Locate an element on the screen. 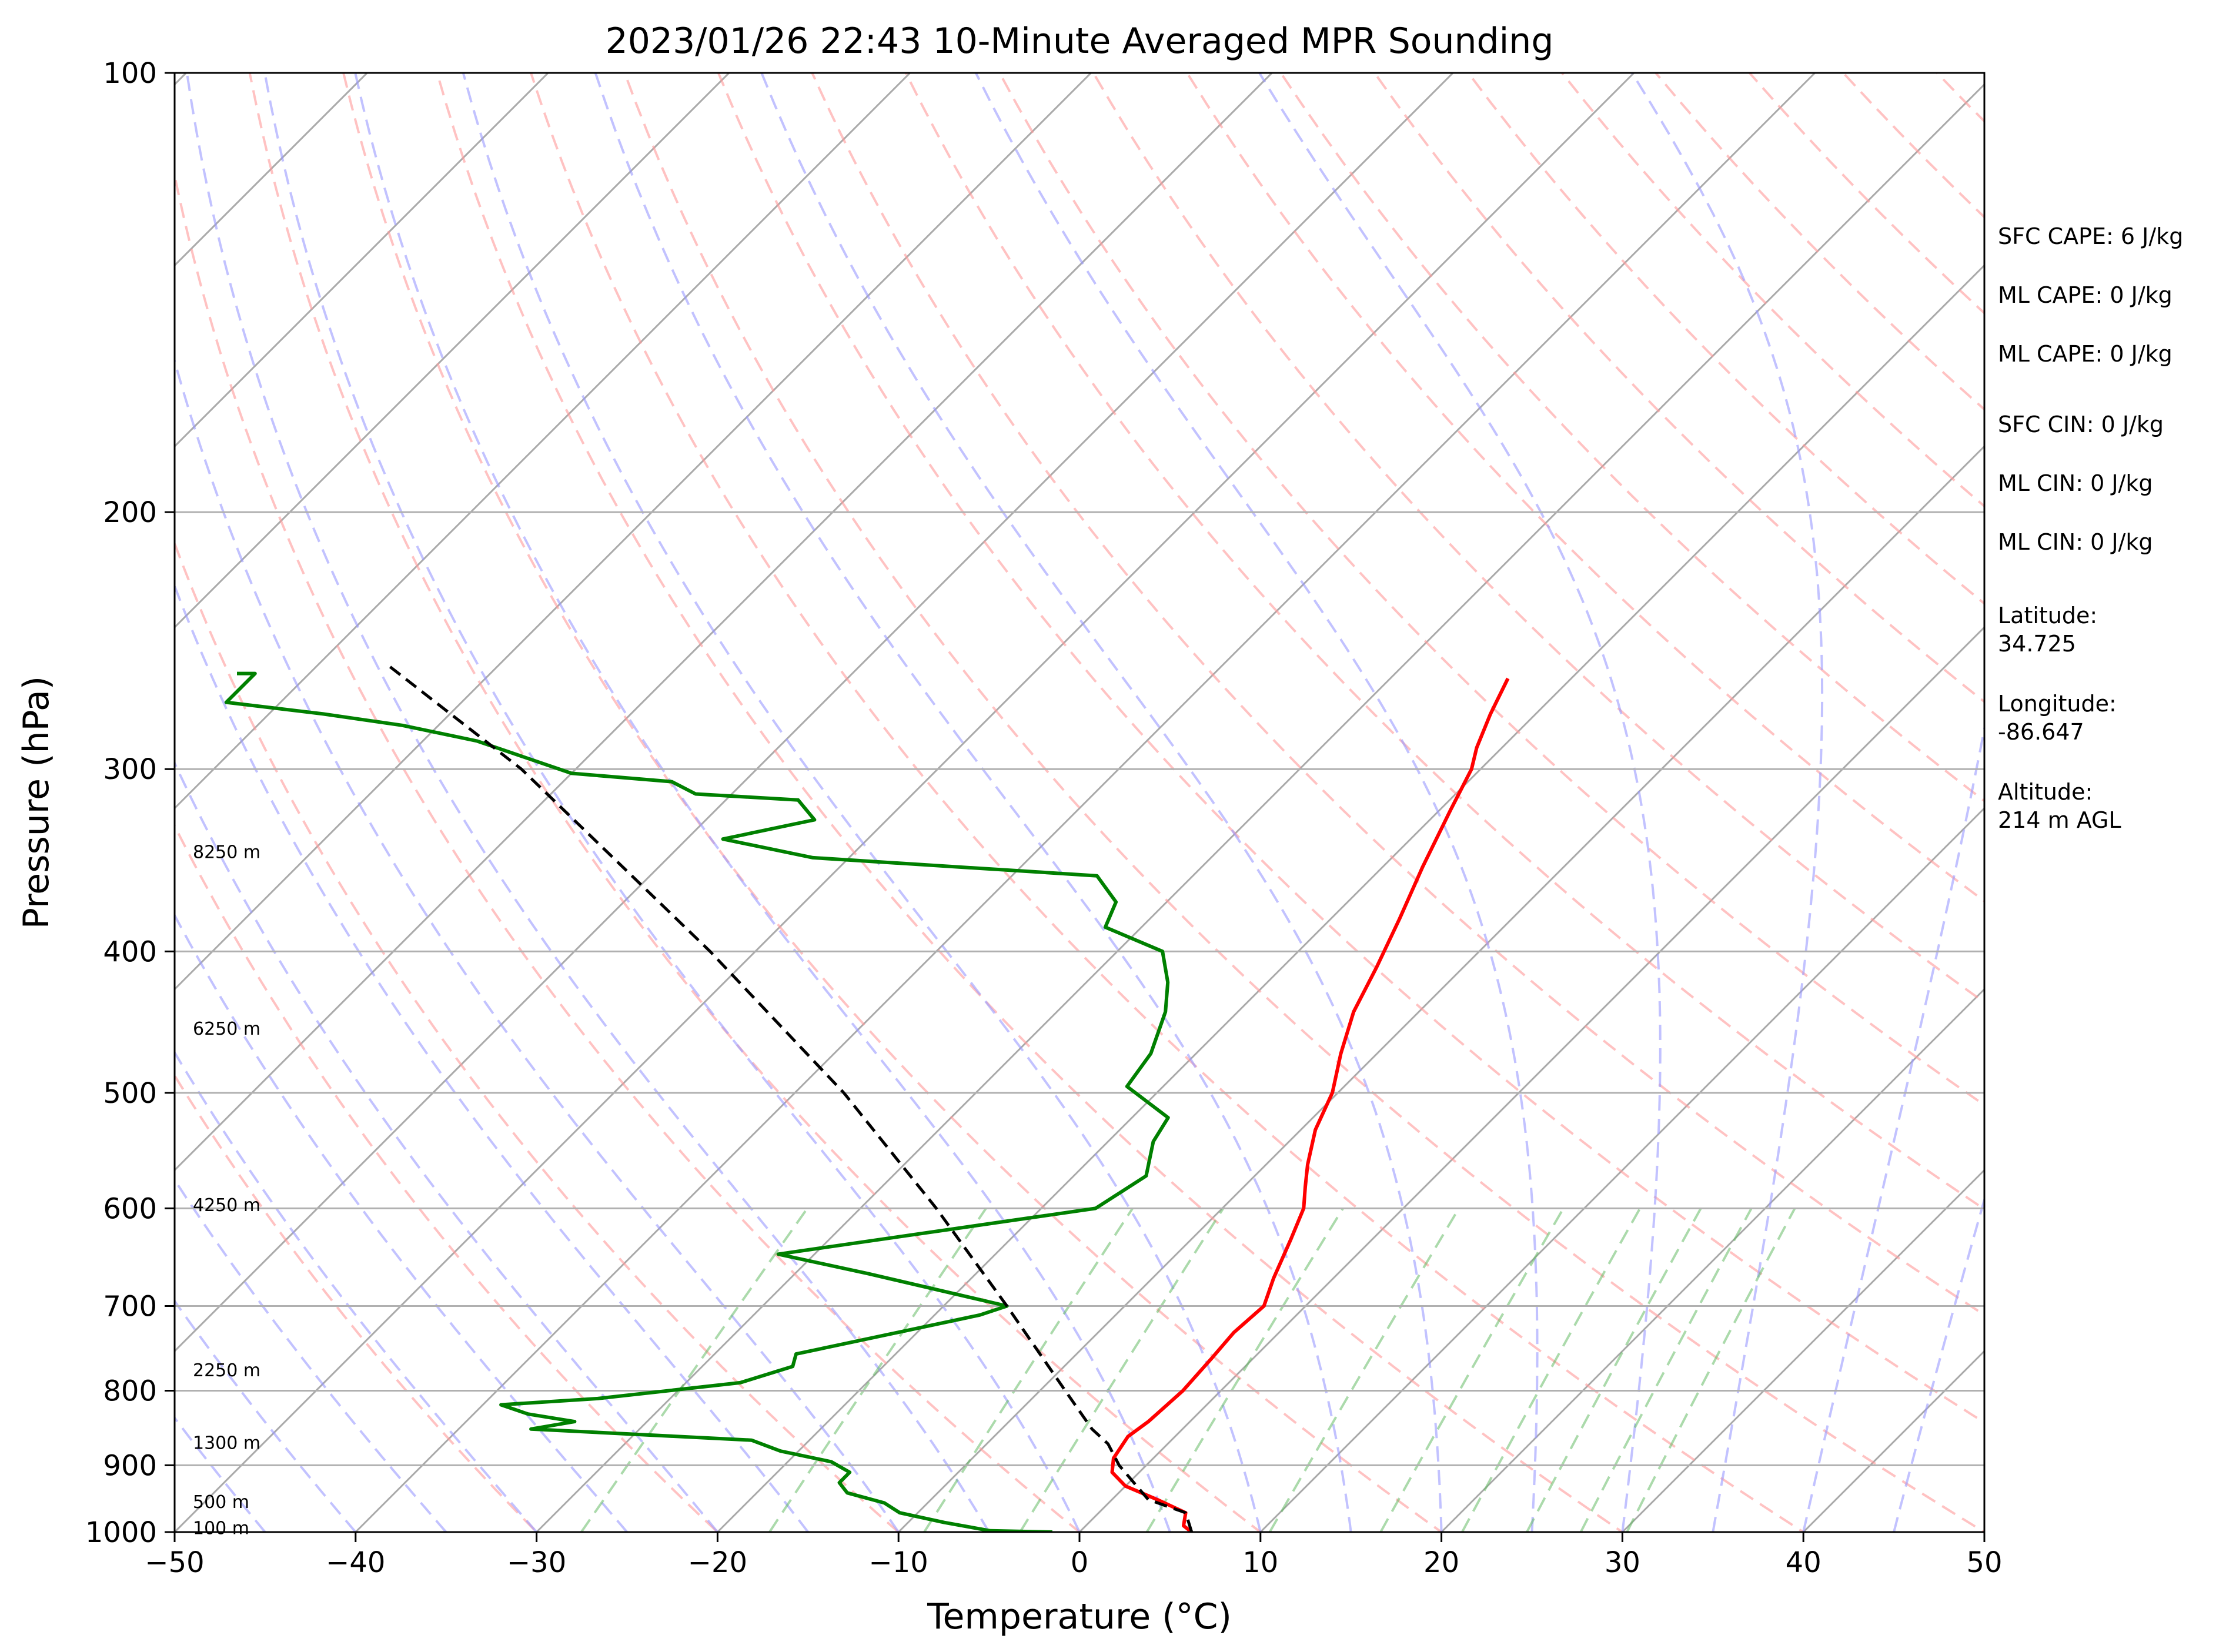  side-annotation: ML CAPE: 0 J/kg is located at coordinates (2085, 295).